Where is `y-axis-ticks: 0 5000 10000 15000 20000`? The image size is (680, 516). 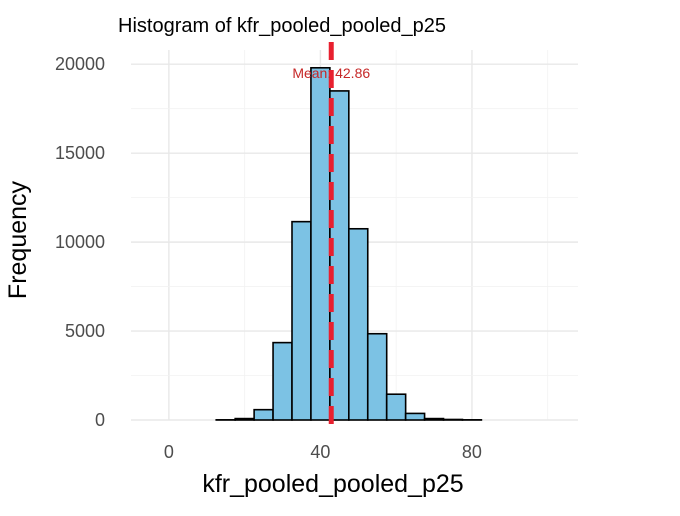
y-axis-ticks: 0 5000 10000 15000 20000 is located at coordinates (80, 242).